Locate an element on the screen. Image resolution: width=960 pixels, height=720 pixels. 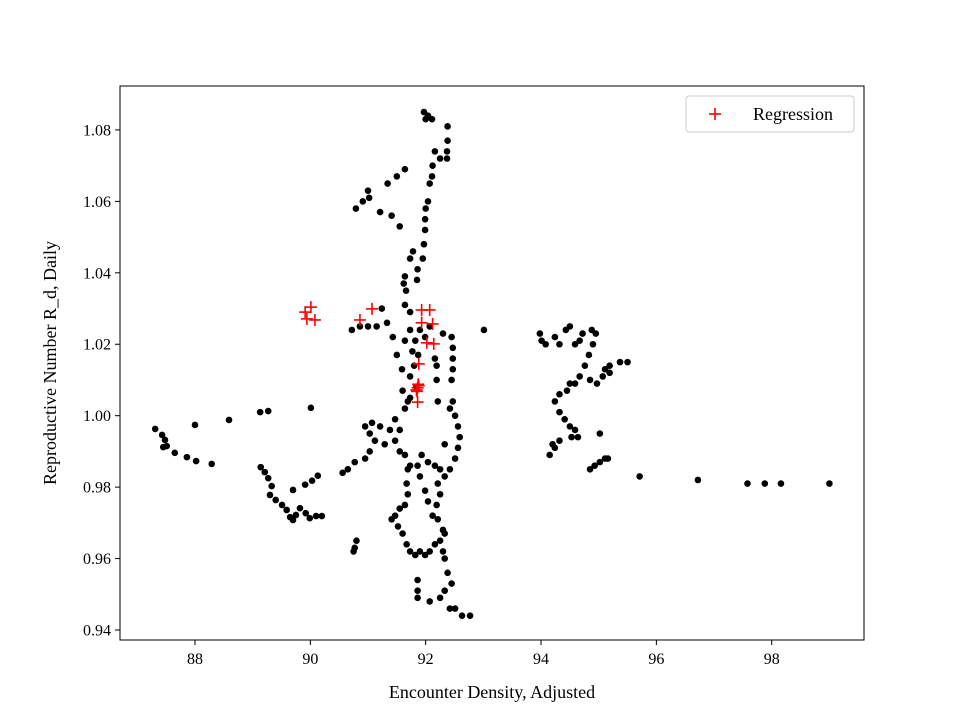
legend: Regression is located at coordinates (770, 114).